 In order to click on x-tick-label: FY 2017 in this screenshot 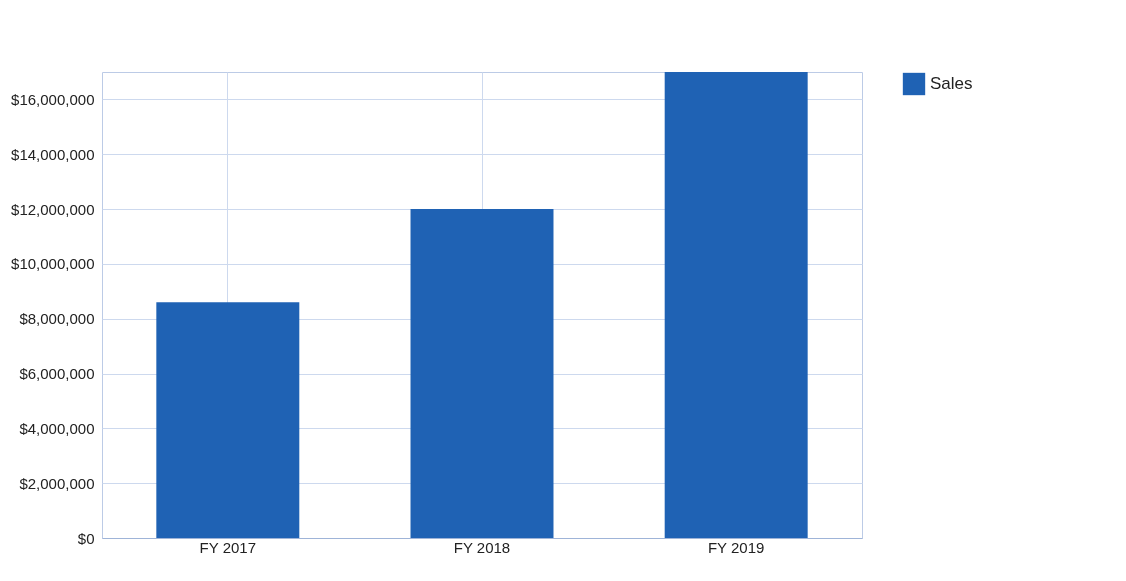, I will do `click(228, 547)`.